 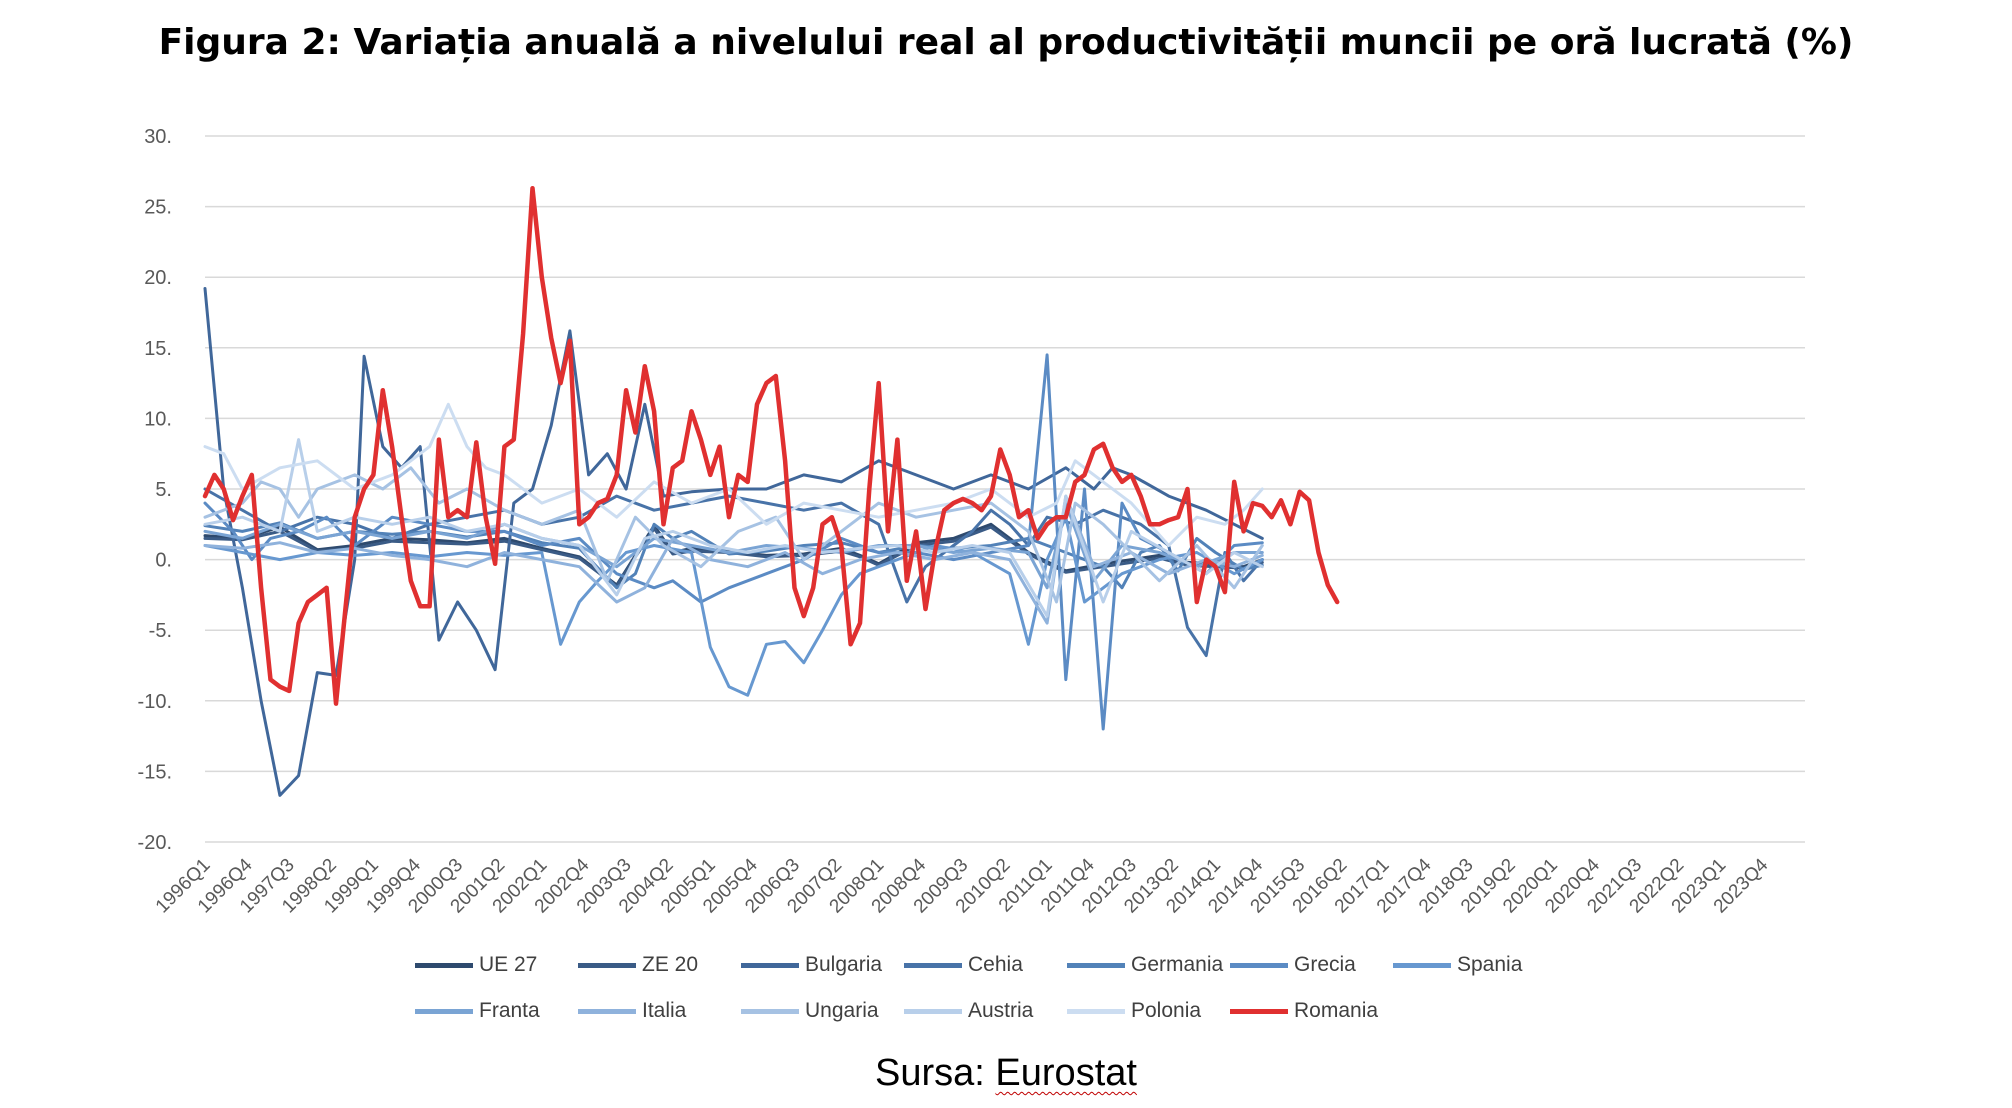 I want to click on legend-item: Bulgaria, so click(x=811, y=965).